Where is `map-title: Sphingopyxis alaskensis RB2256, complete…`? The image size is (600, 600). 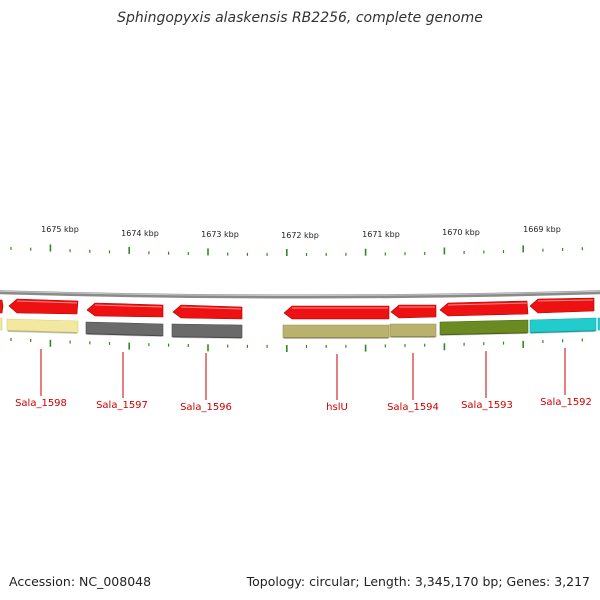 map-title: Sphingopyxis alaskensis RB2256, complete… is located at coordinates (300, 18).